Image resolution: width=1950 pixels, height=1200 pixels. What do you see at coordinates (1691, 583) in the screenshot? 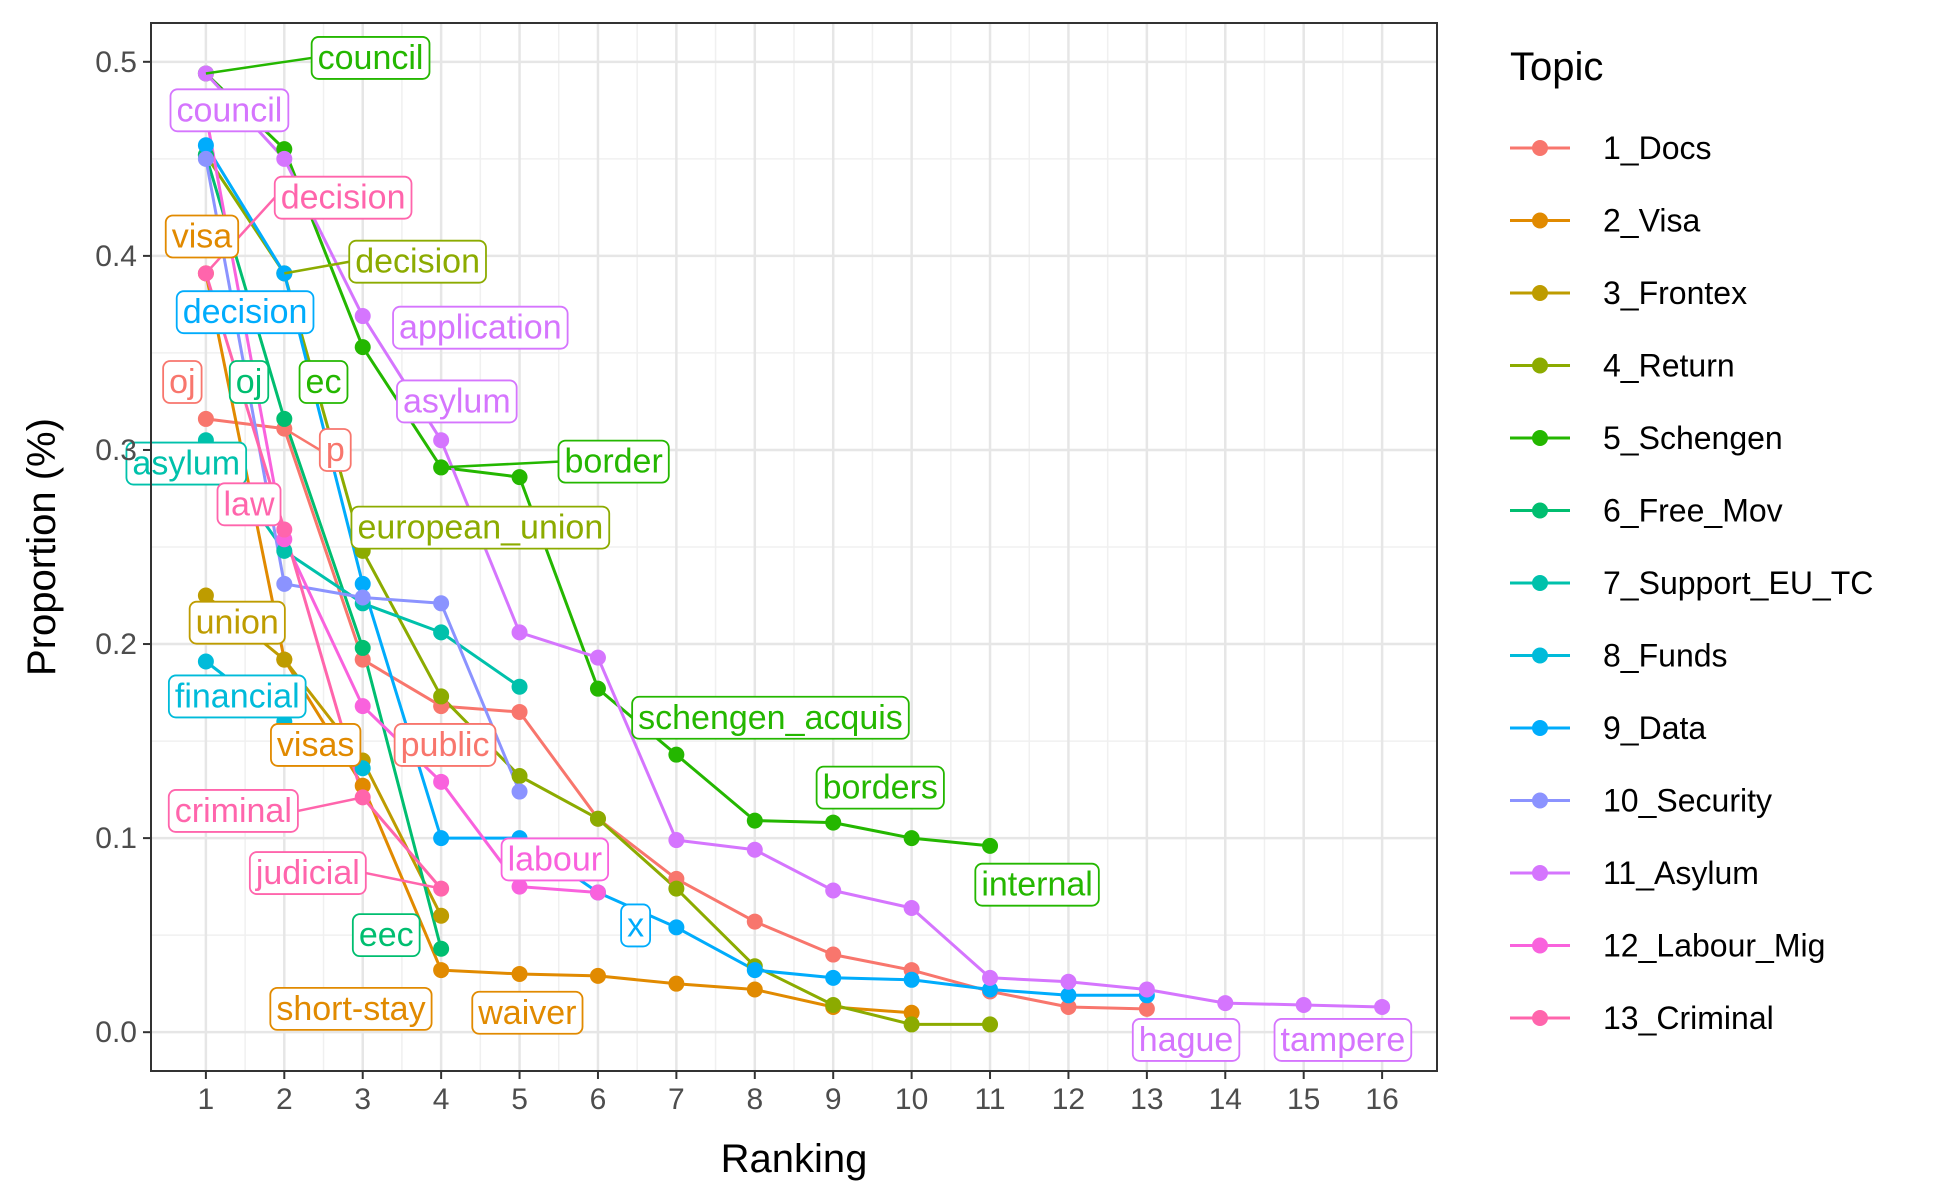
I see `legend-item-7_Support_EU_TC: 7_Support_EU_TC` at bounding box center [1691, 583].